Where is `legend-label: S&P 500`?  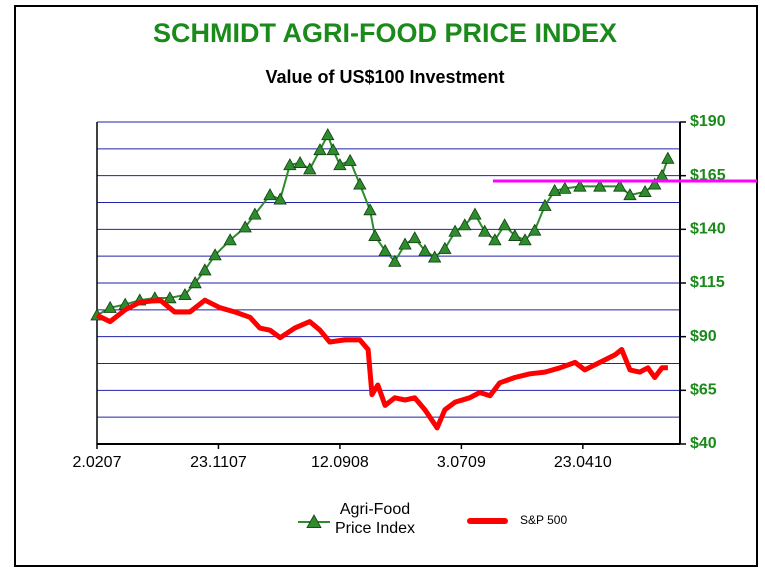
legend-label: S&P 500 is located at coordinates (543, 520).